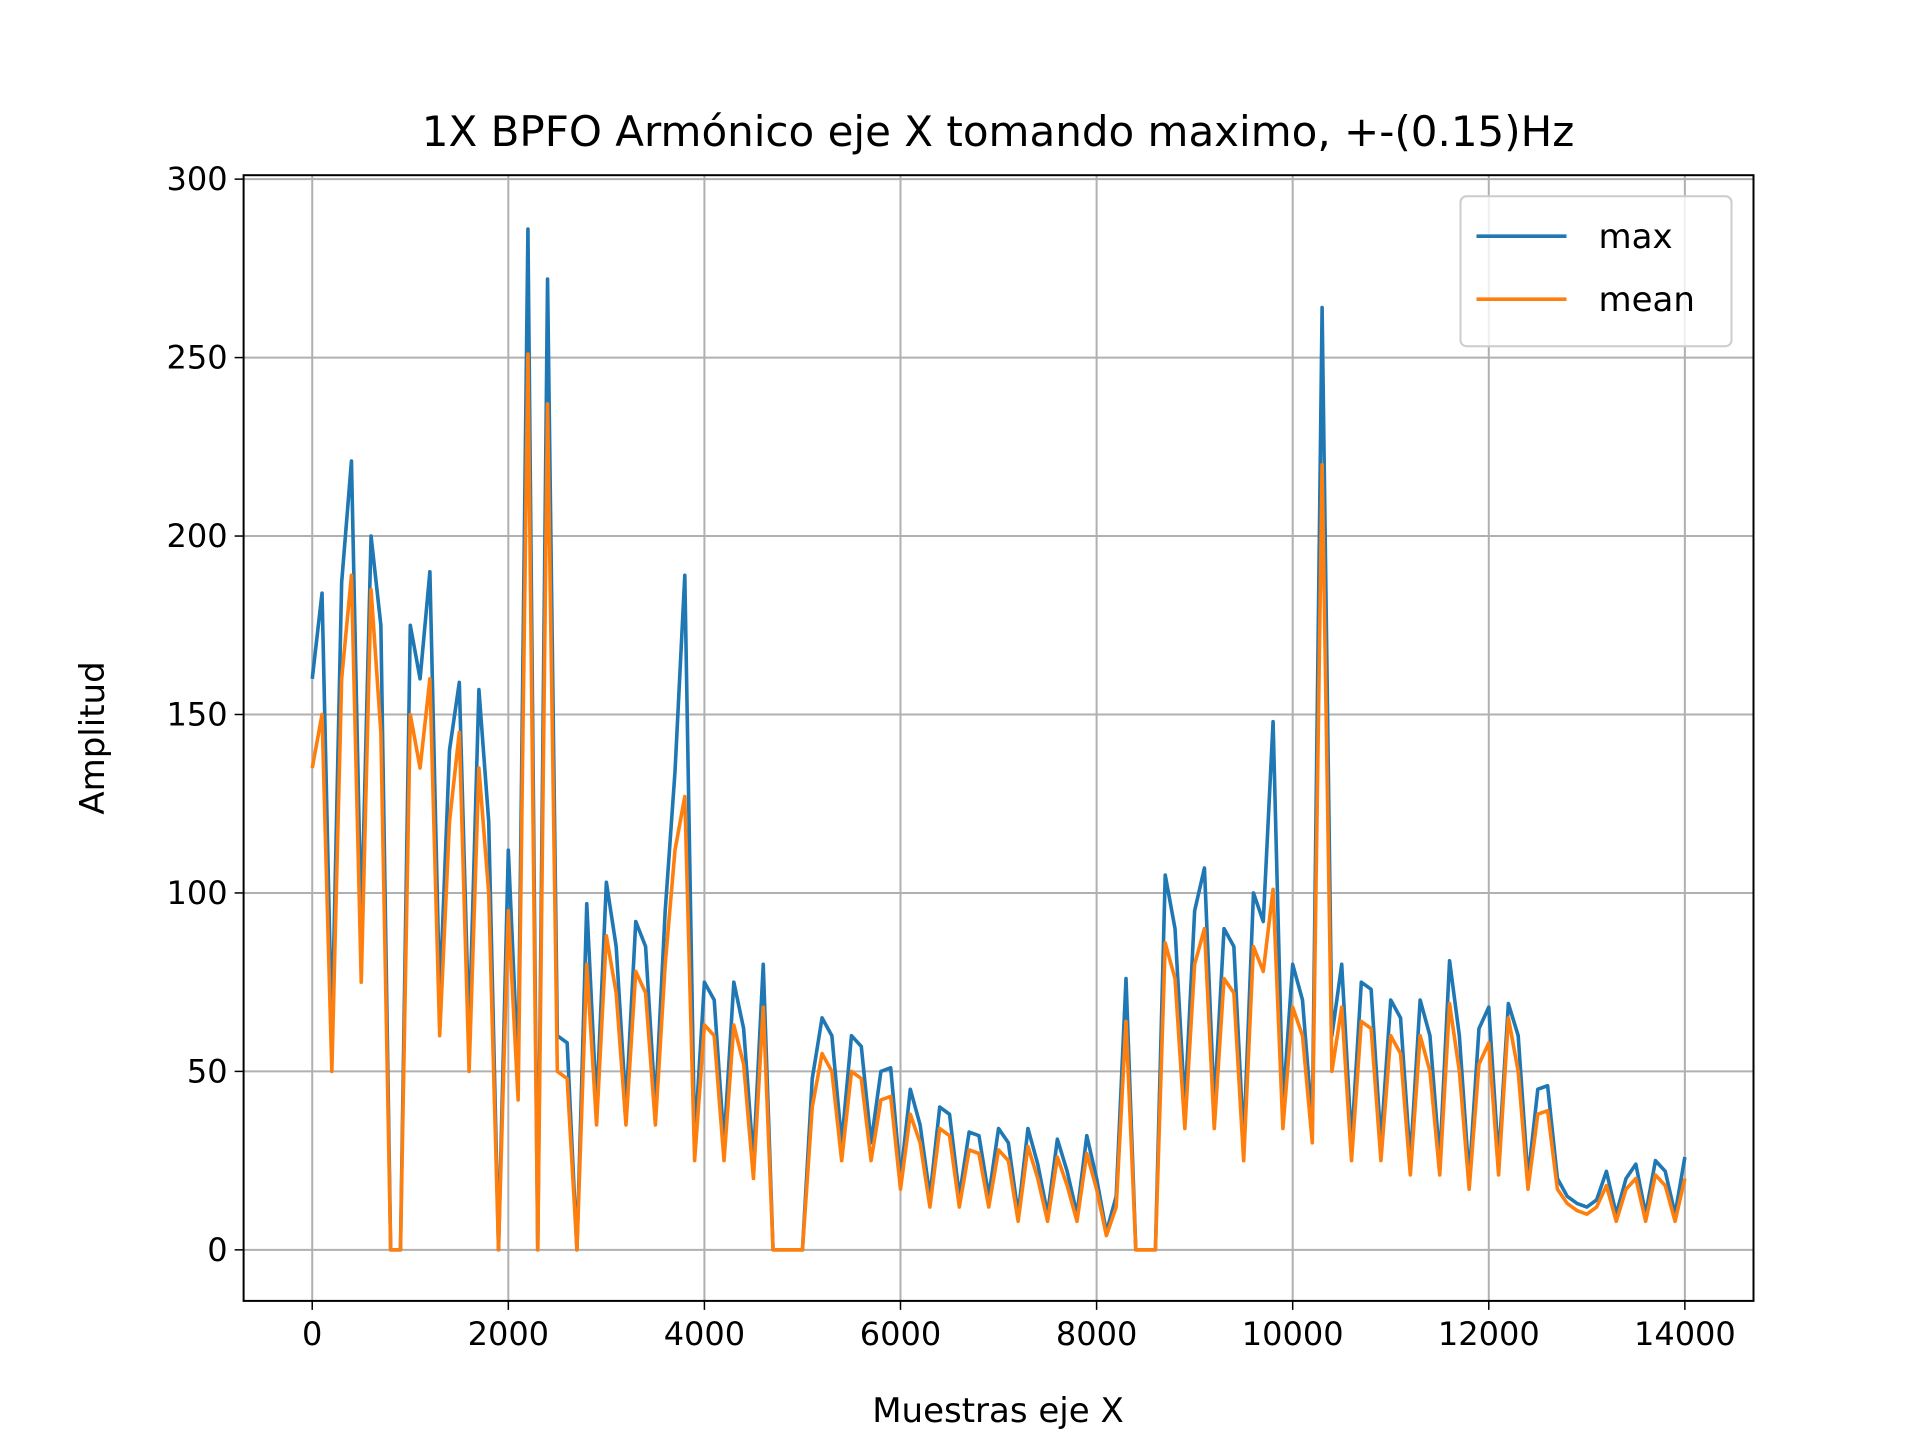 This screenshot has height=1440, width=1920. I want to click on y-tick-label: 100, so click(197, 893).